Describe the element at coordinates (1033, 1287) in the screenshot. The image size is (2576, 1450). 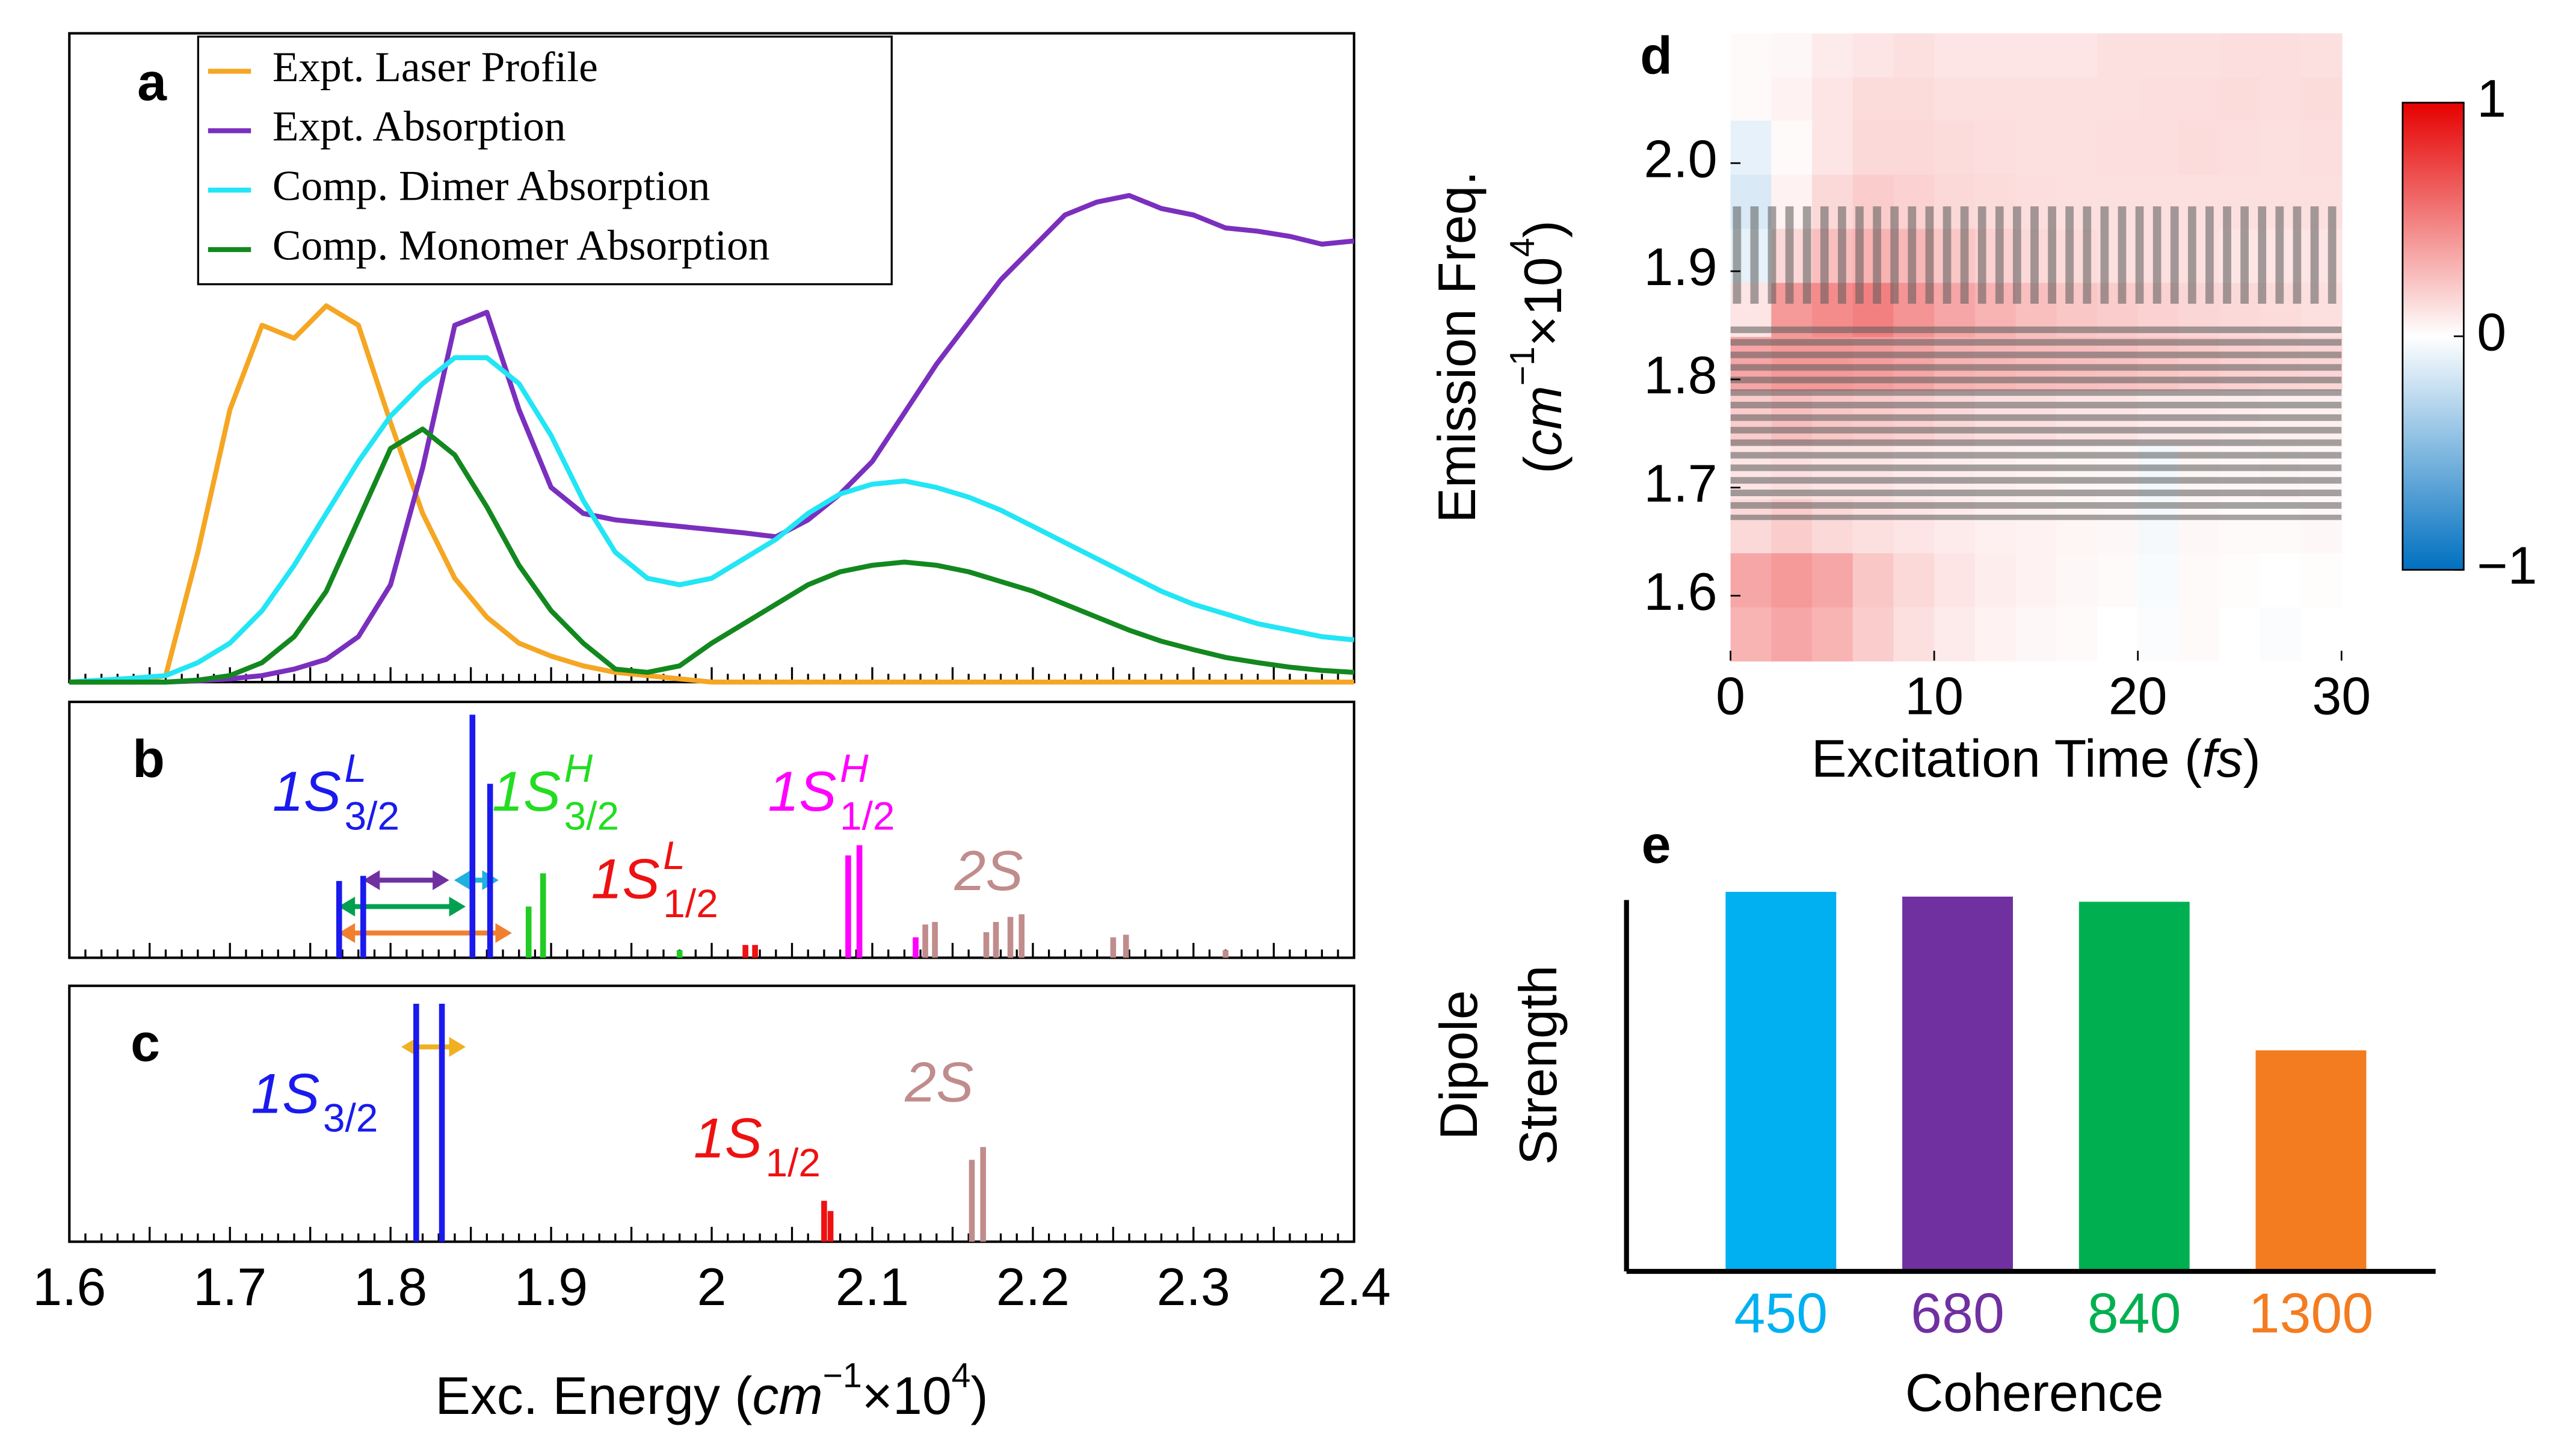
I see `x-tick-label: 2.2` at that location.